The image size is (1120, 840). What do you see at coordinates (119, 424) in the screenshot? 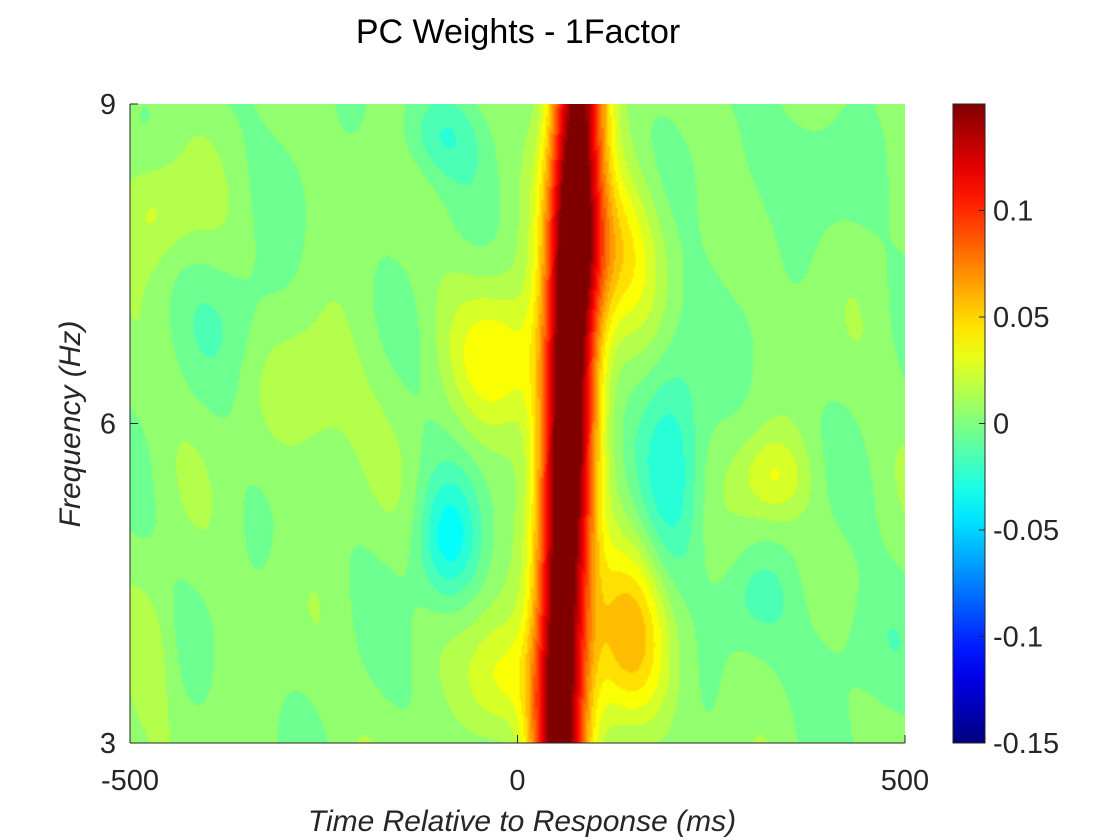
I see `y-axis-ticks: 3 6 9` at bounding box center [119, 424].